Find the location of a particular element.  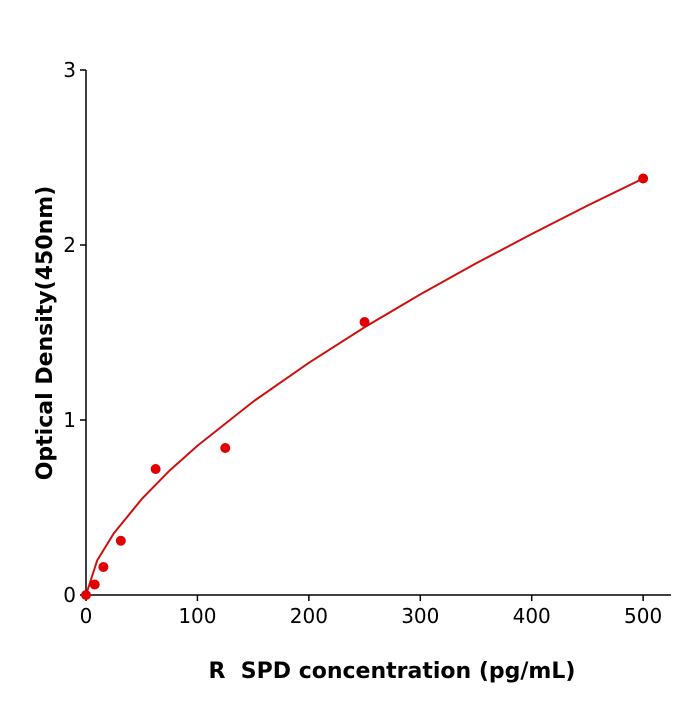

x-tick-label: 400 is located at coordinates (532, 616).